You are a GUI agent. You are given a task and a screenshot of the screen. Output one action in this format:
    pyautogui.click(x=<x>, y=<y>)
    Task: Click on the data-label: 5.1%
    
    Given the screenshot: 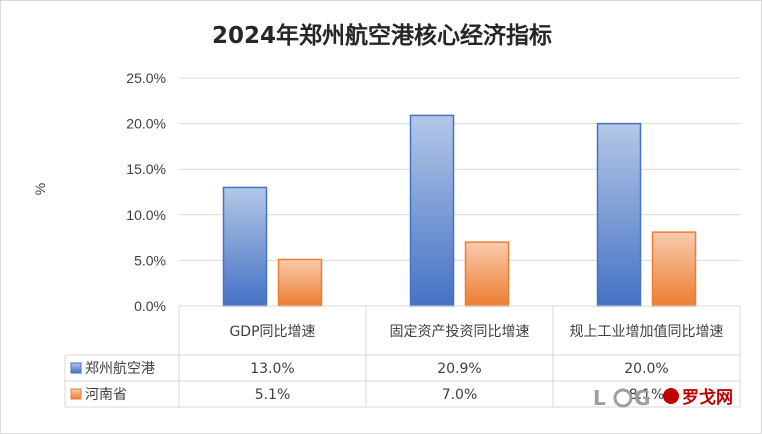 What is the action you would take?
    pyautogui.click(x=273, y=395)
    